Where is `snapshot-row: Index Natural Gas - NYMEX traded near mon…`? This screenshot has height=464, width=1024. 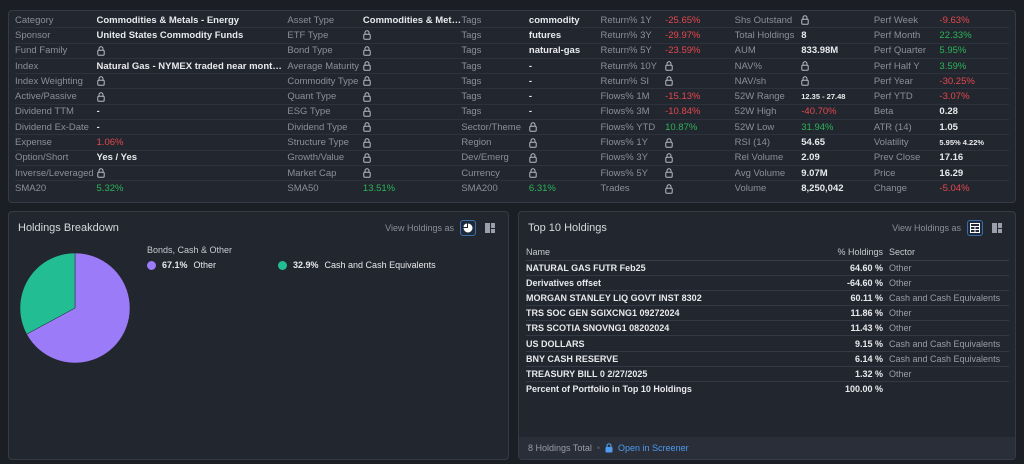
snapshot-row: Index Natural Gas - NYMEX traded near mon… is located at coordinates (512, 67).